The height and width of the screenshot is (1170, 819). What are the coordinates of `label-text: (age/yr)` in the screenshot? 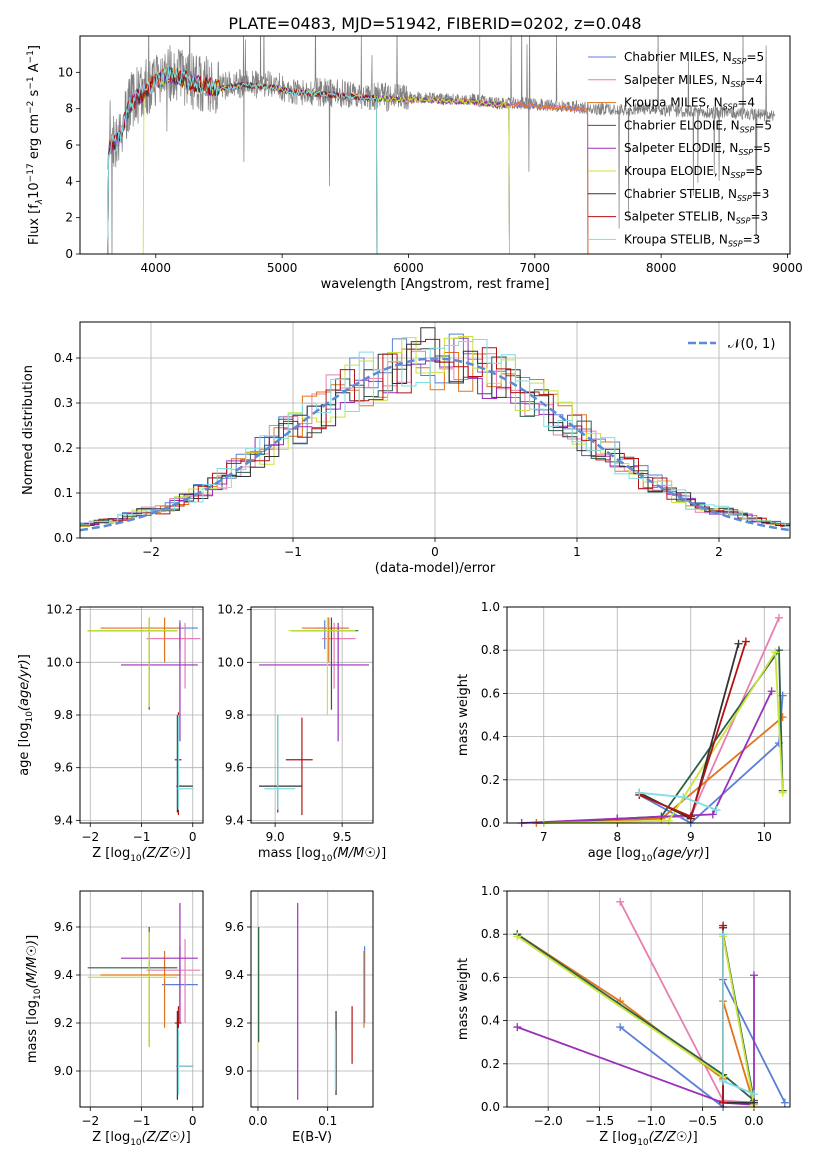 It's located at (24, 685).